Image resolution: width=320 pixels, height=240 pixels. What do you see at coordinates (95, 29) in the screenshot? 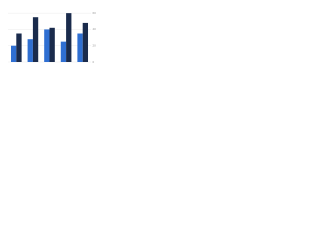
I see `y-tick-label: 40` at bounding box center [95, 29].